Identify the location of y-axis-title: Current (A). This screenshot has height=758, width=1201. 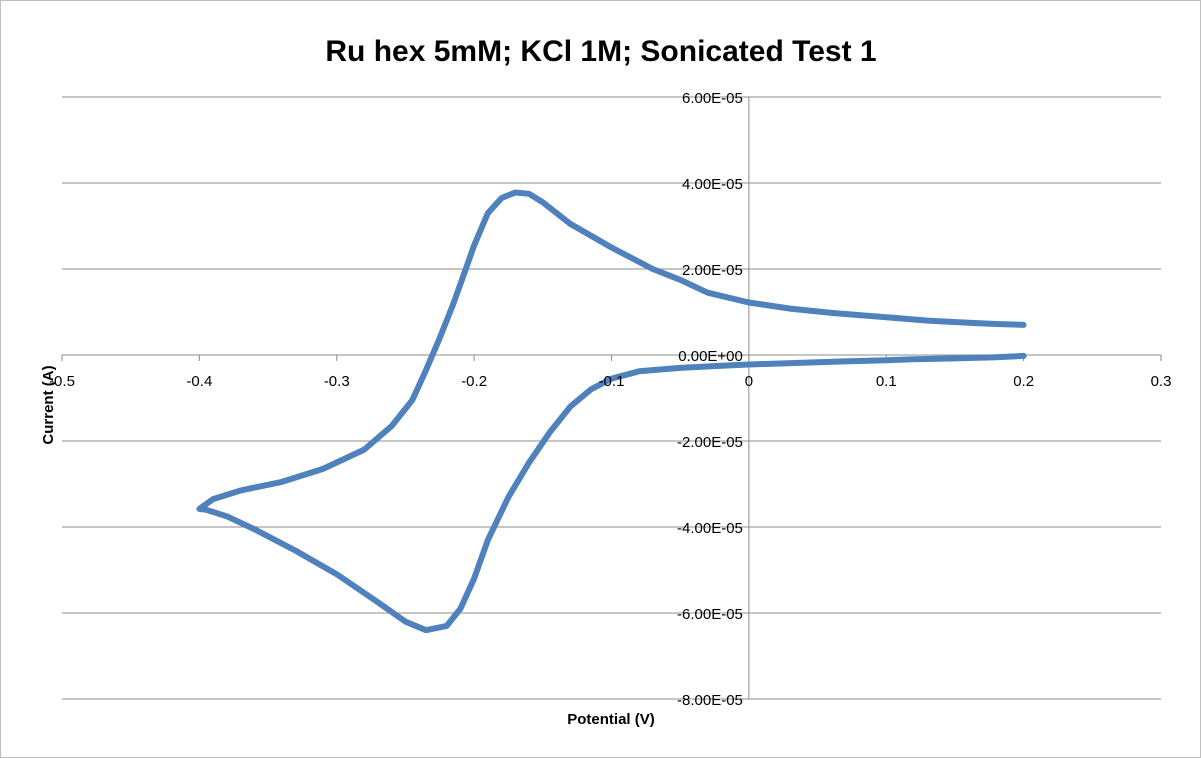
(48, 404).